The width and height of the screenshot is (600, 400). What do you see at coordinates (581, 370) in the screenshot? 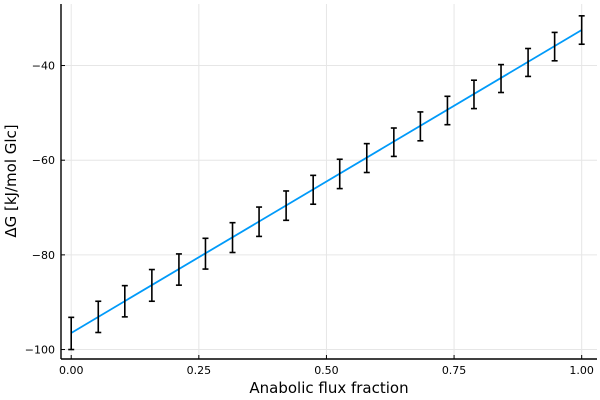
I see `x-tick-label: 1.00` at bounding box center [581, 370].